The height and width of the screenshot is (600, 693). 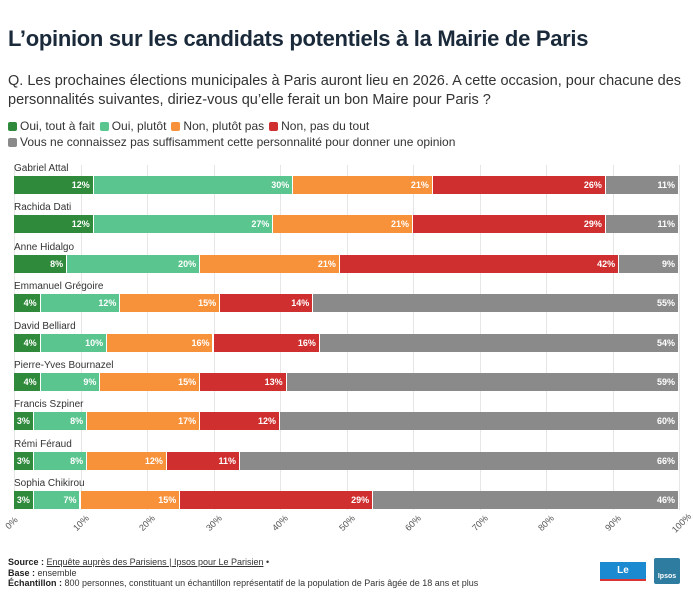 I want to click on base-label: Base :, so click(x=22, y=572).